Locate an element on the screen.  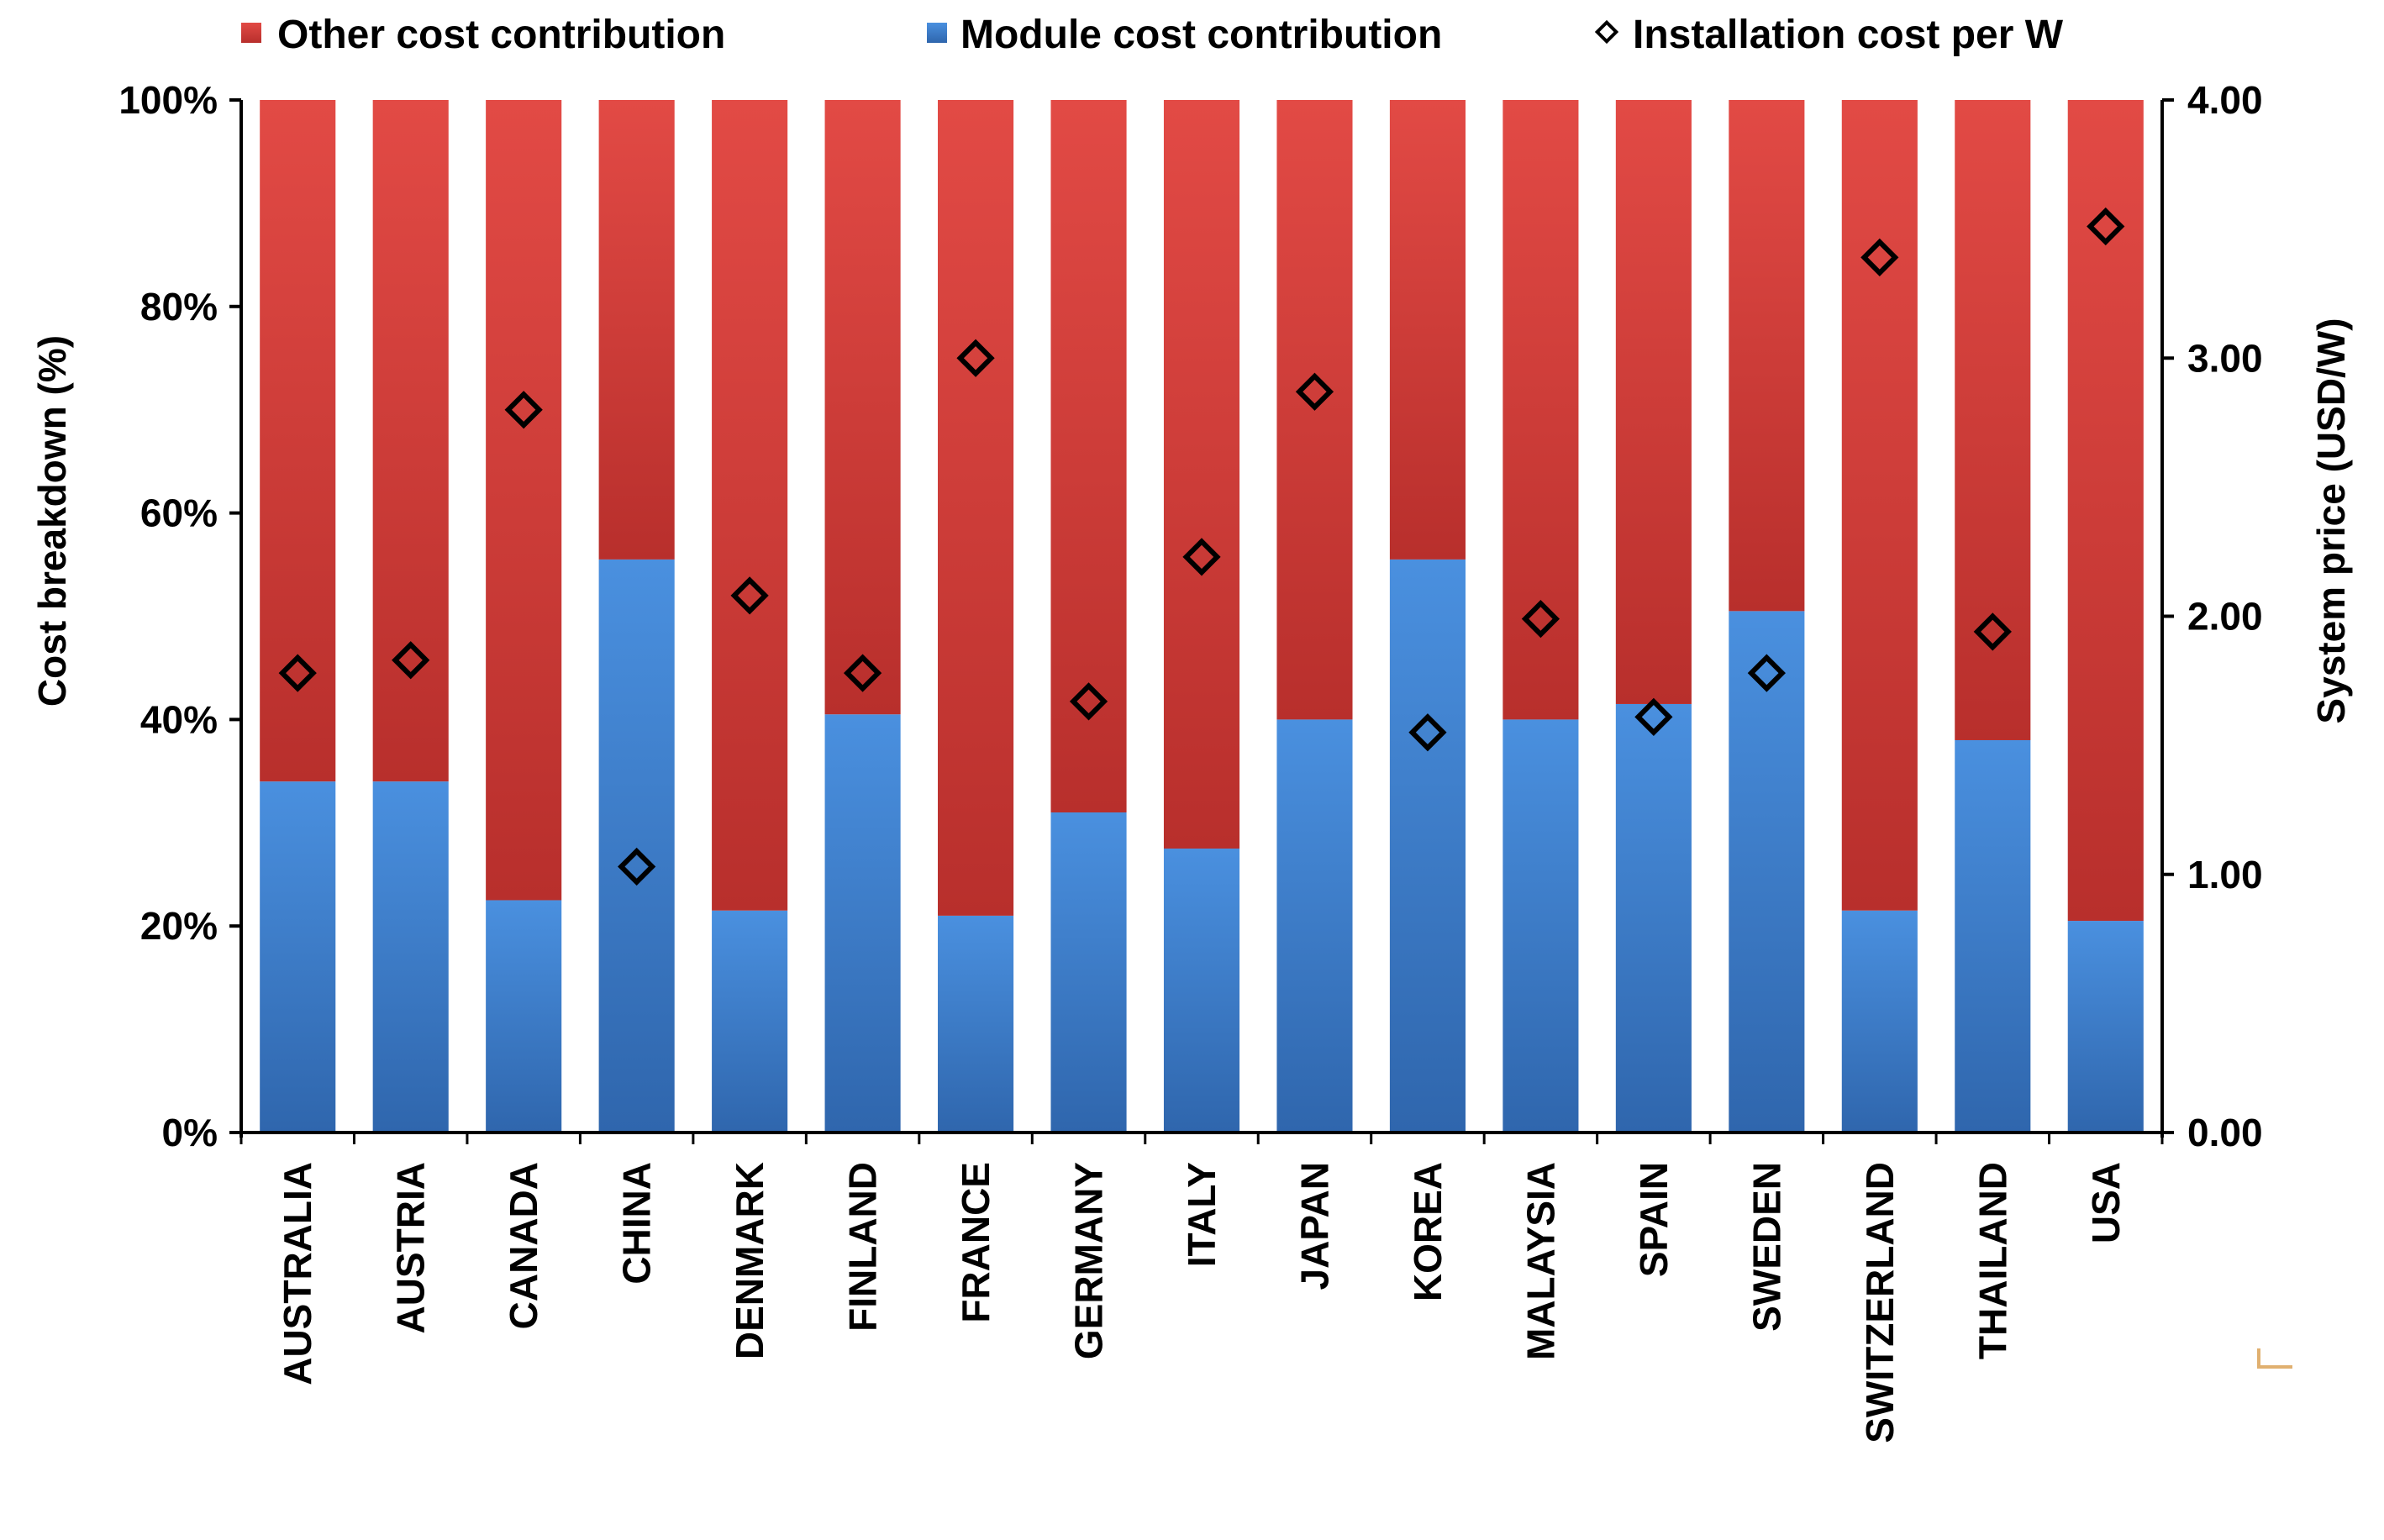
y2-tick-label: 0.00 is located at coordinates (2225, 1132).